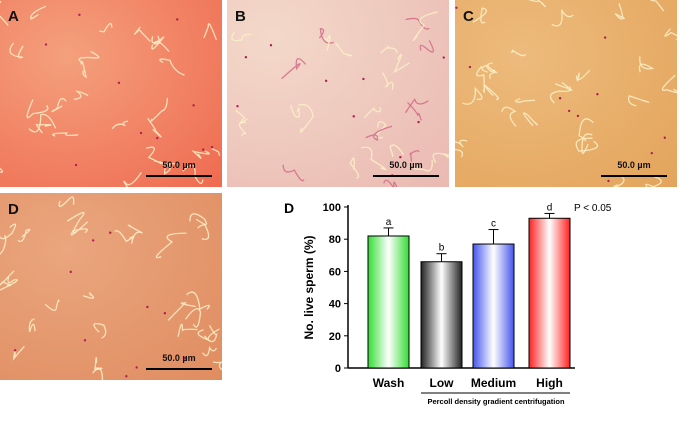 The width and height of the screenshot is (700, 421). What do you see at coordinates (13, 209) in the screenshot?
I see `panel-label: D` at bounding box center [13, 209].